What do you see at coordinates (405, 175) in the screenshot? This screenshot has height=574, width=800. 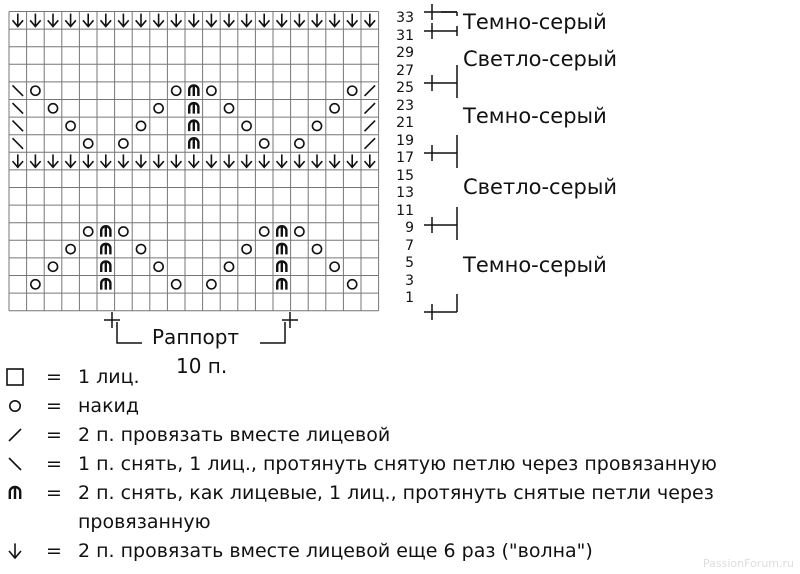 I see `row-number: 15` at bounding box center [405, 175].